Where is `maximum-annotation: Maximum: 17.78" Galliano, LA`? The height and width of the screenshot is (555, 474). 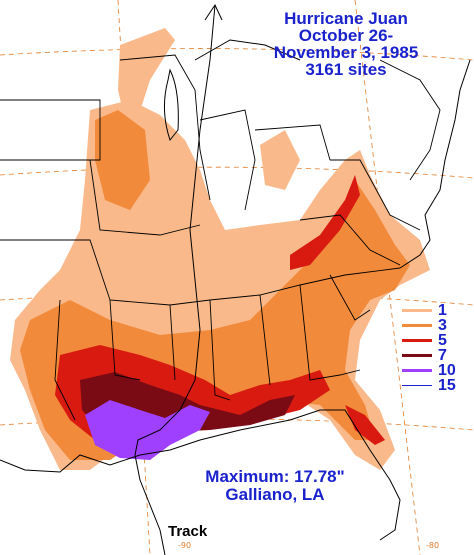
maximum-annotation: Maximum: 17.78" Galliano, LA is located at coordinates (275, 486).